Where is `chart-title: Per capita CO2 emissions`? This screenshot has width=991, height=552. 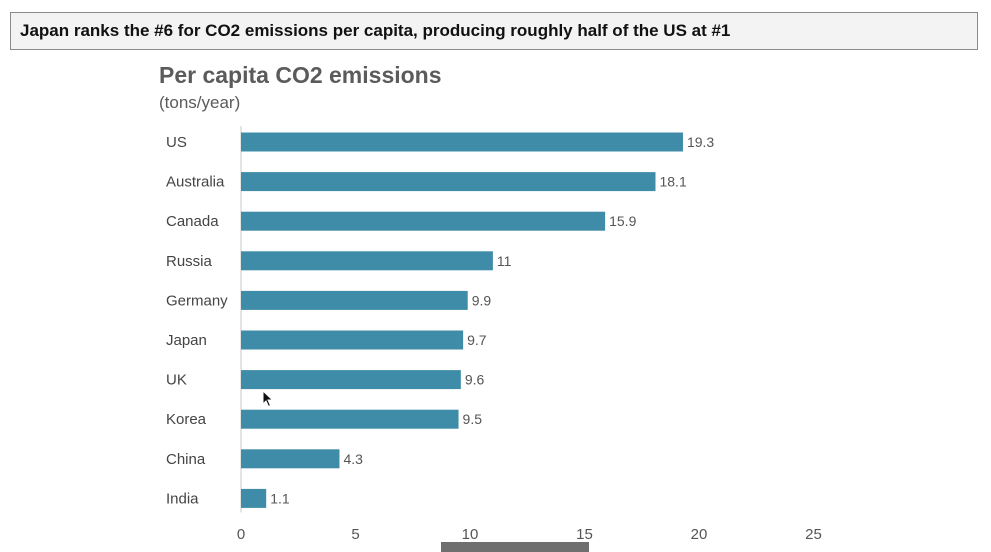
chart-title: Per capita CO2 emissions is located at coordinates (300, 75).